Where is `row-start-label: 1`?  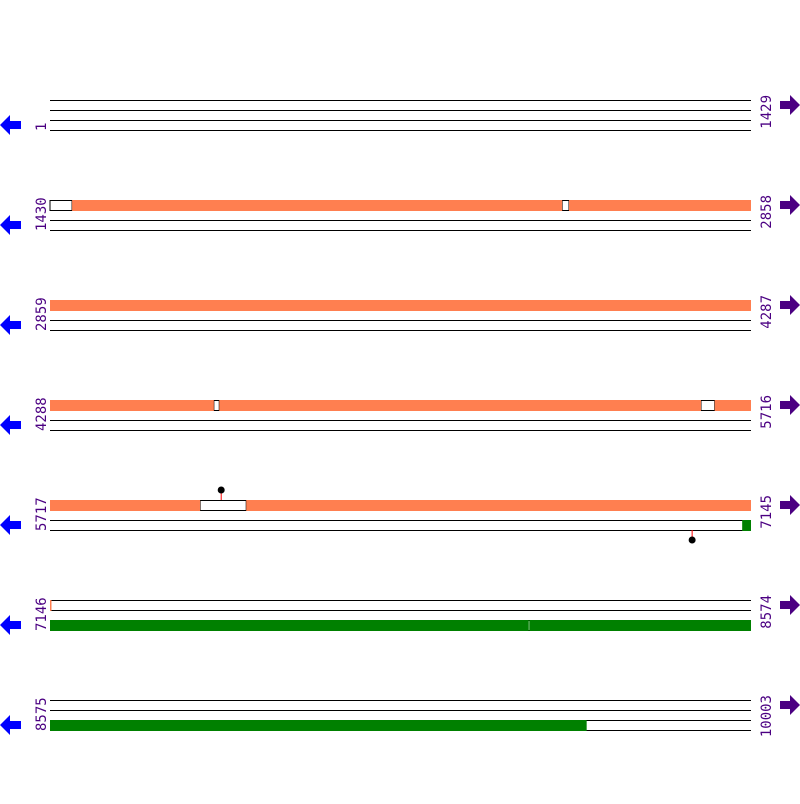 row-start-label: 1 is located at coordinates (42, 127).